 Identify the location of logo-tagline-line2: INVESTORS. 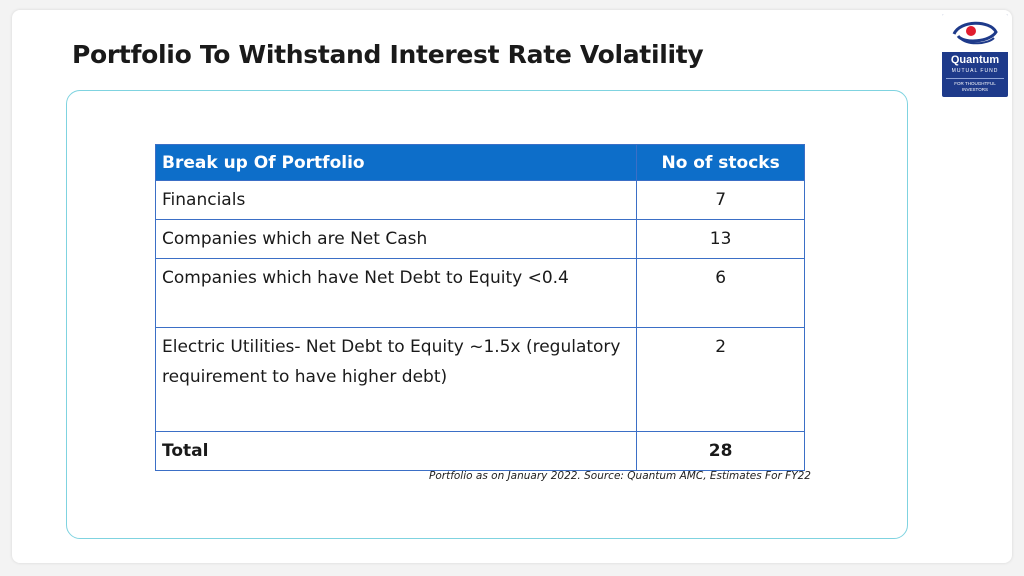
(975, 89).